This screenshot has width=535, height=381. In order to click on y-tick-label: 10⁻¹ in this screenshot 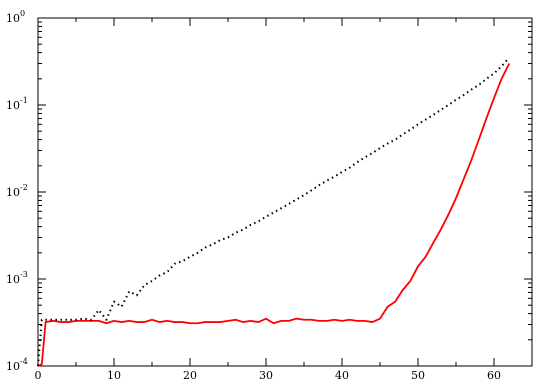, I will do `click(17, 104)`.